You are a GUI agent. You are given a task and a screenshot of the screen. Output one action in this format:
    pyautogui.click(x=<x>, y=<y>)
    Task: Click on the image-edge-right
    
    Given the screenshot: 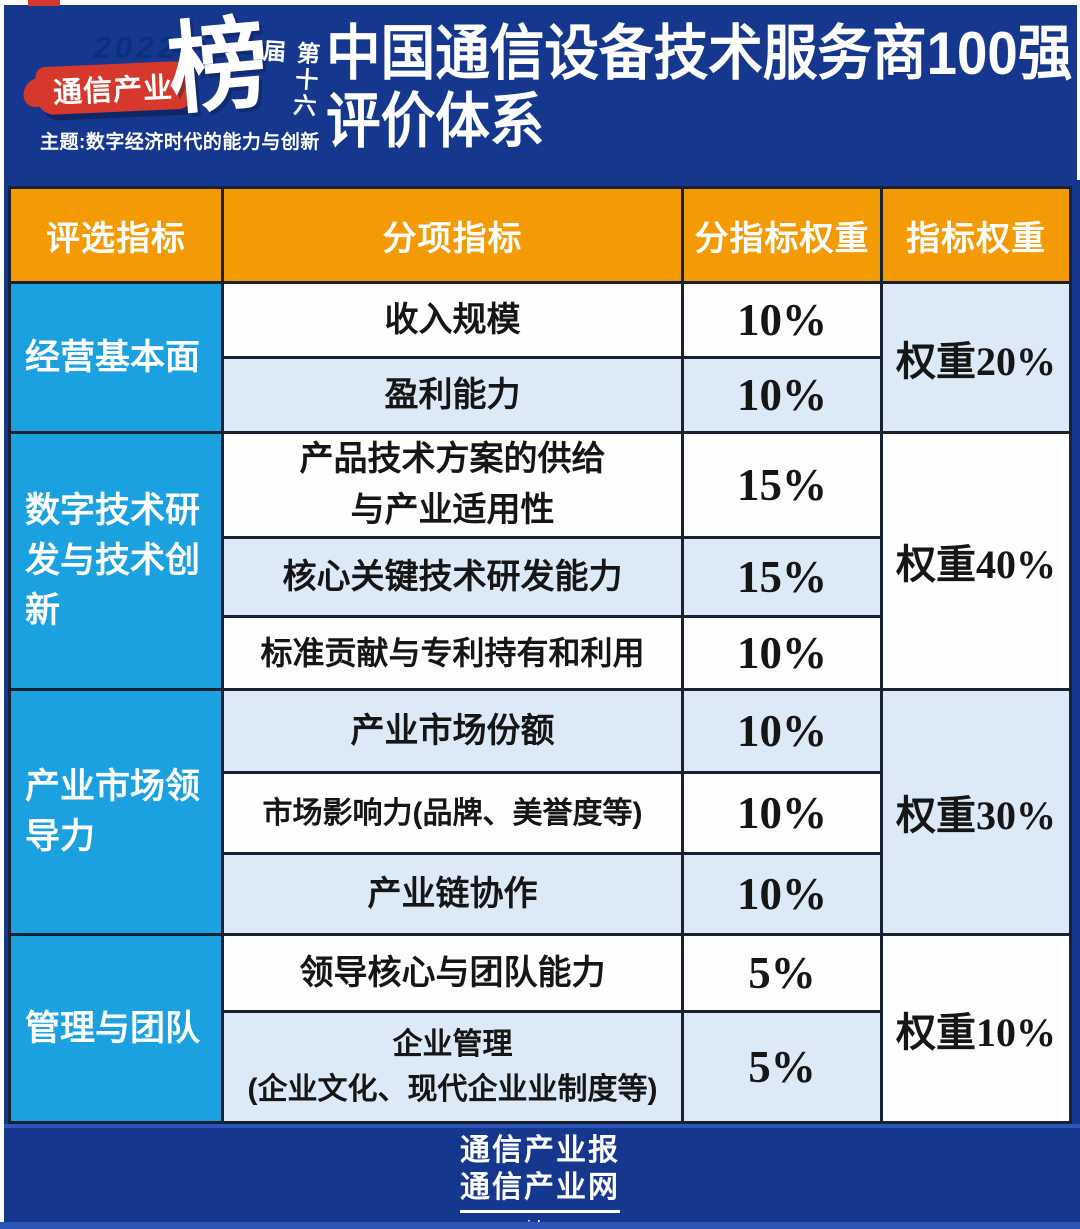 What is the action you would take?
    pyautogui.click(x=1078, y=90)
    